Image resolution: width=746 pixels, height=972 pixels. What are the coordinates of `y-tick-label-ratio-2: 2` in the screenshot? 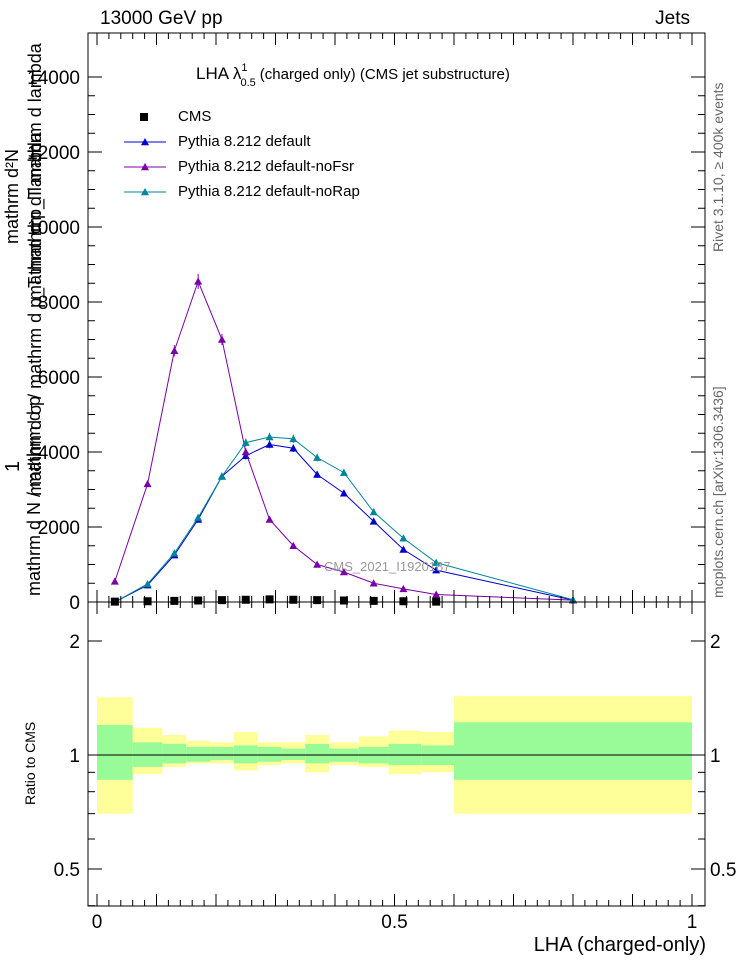 It's located at (74, 642).